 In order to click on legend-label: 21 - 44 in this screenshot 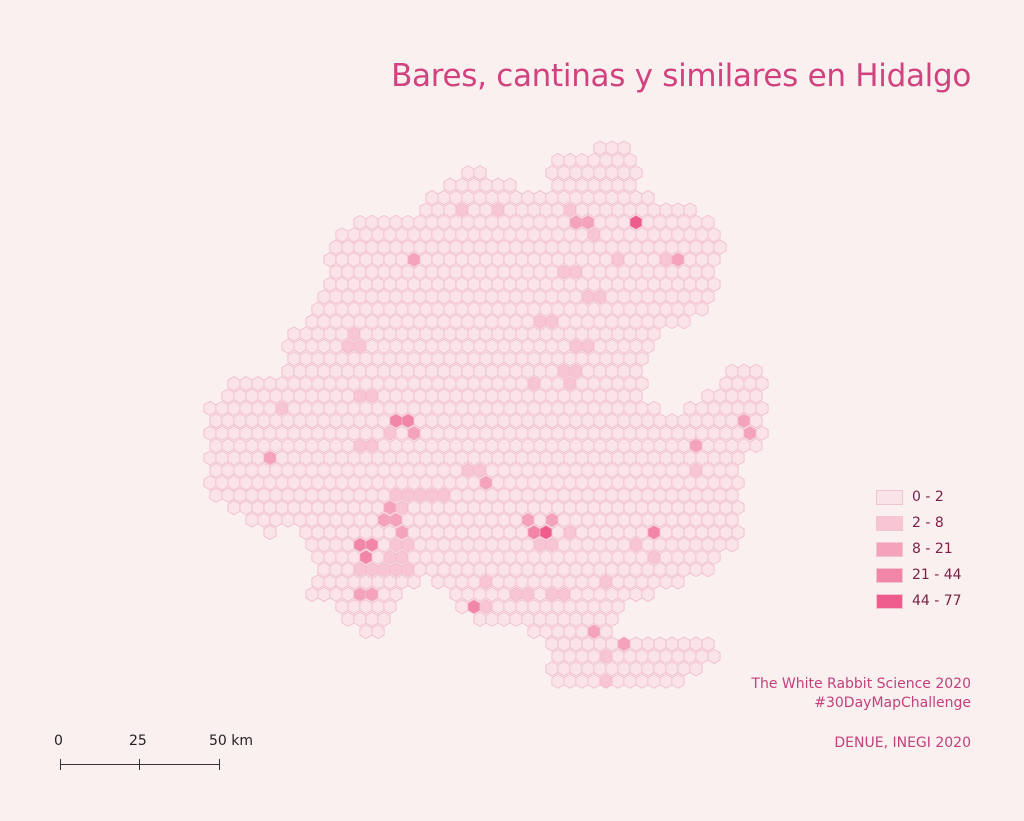, I will do `click(937, 575)`.